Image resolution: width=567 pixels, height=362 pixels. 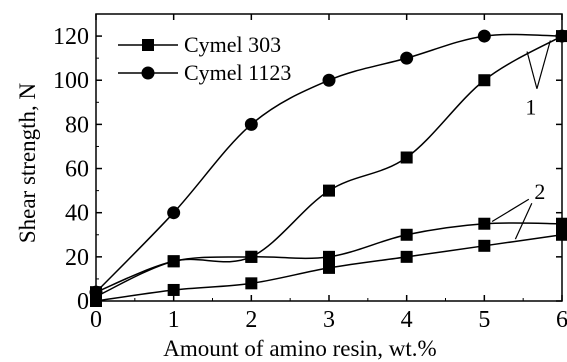 I want to click on leader-line-2a, so click(x=510, y=210).